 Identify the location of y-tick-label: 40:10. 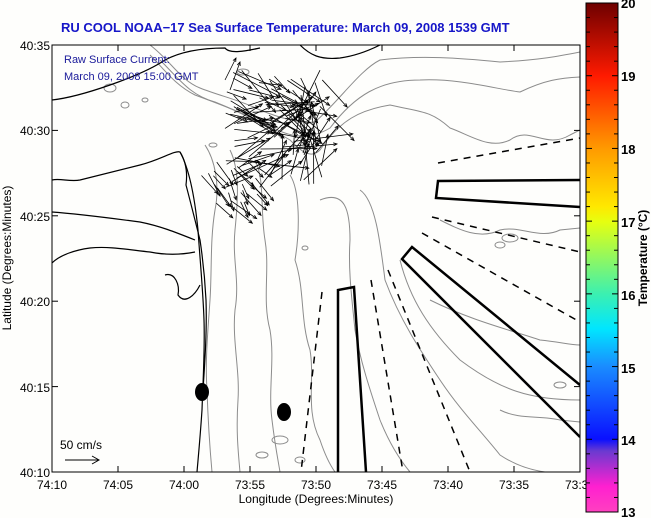
(35, 473).